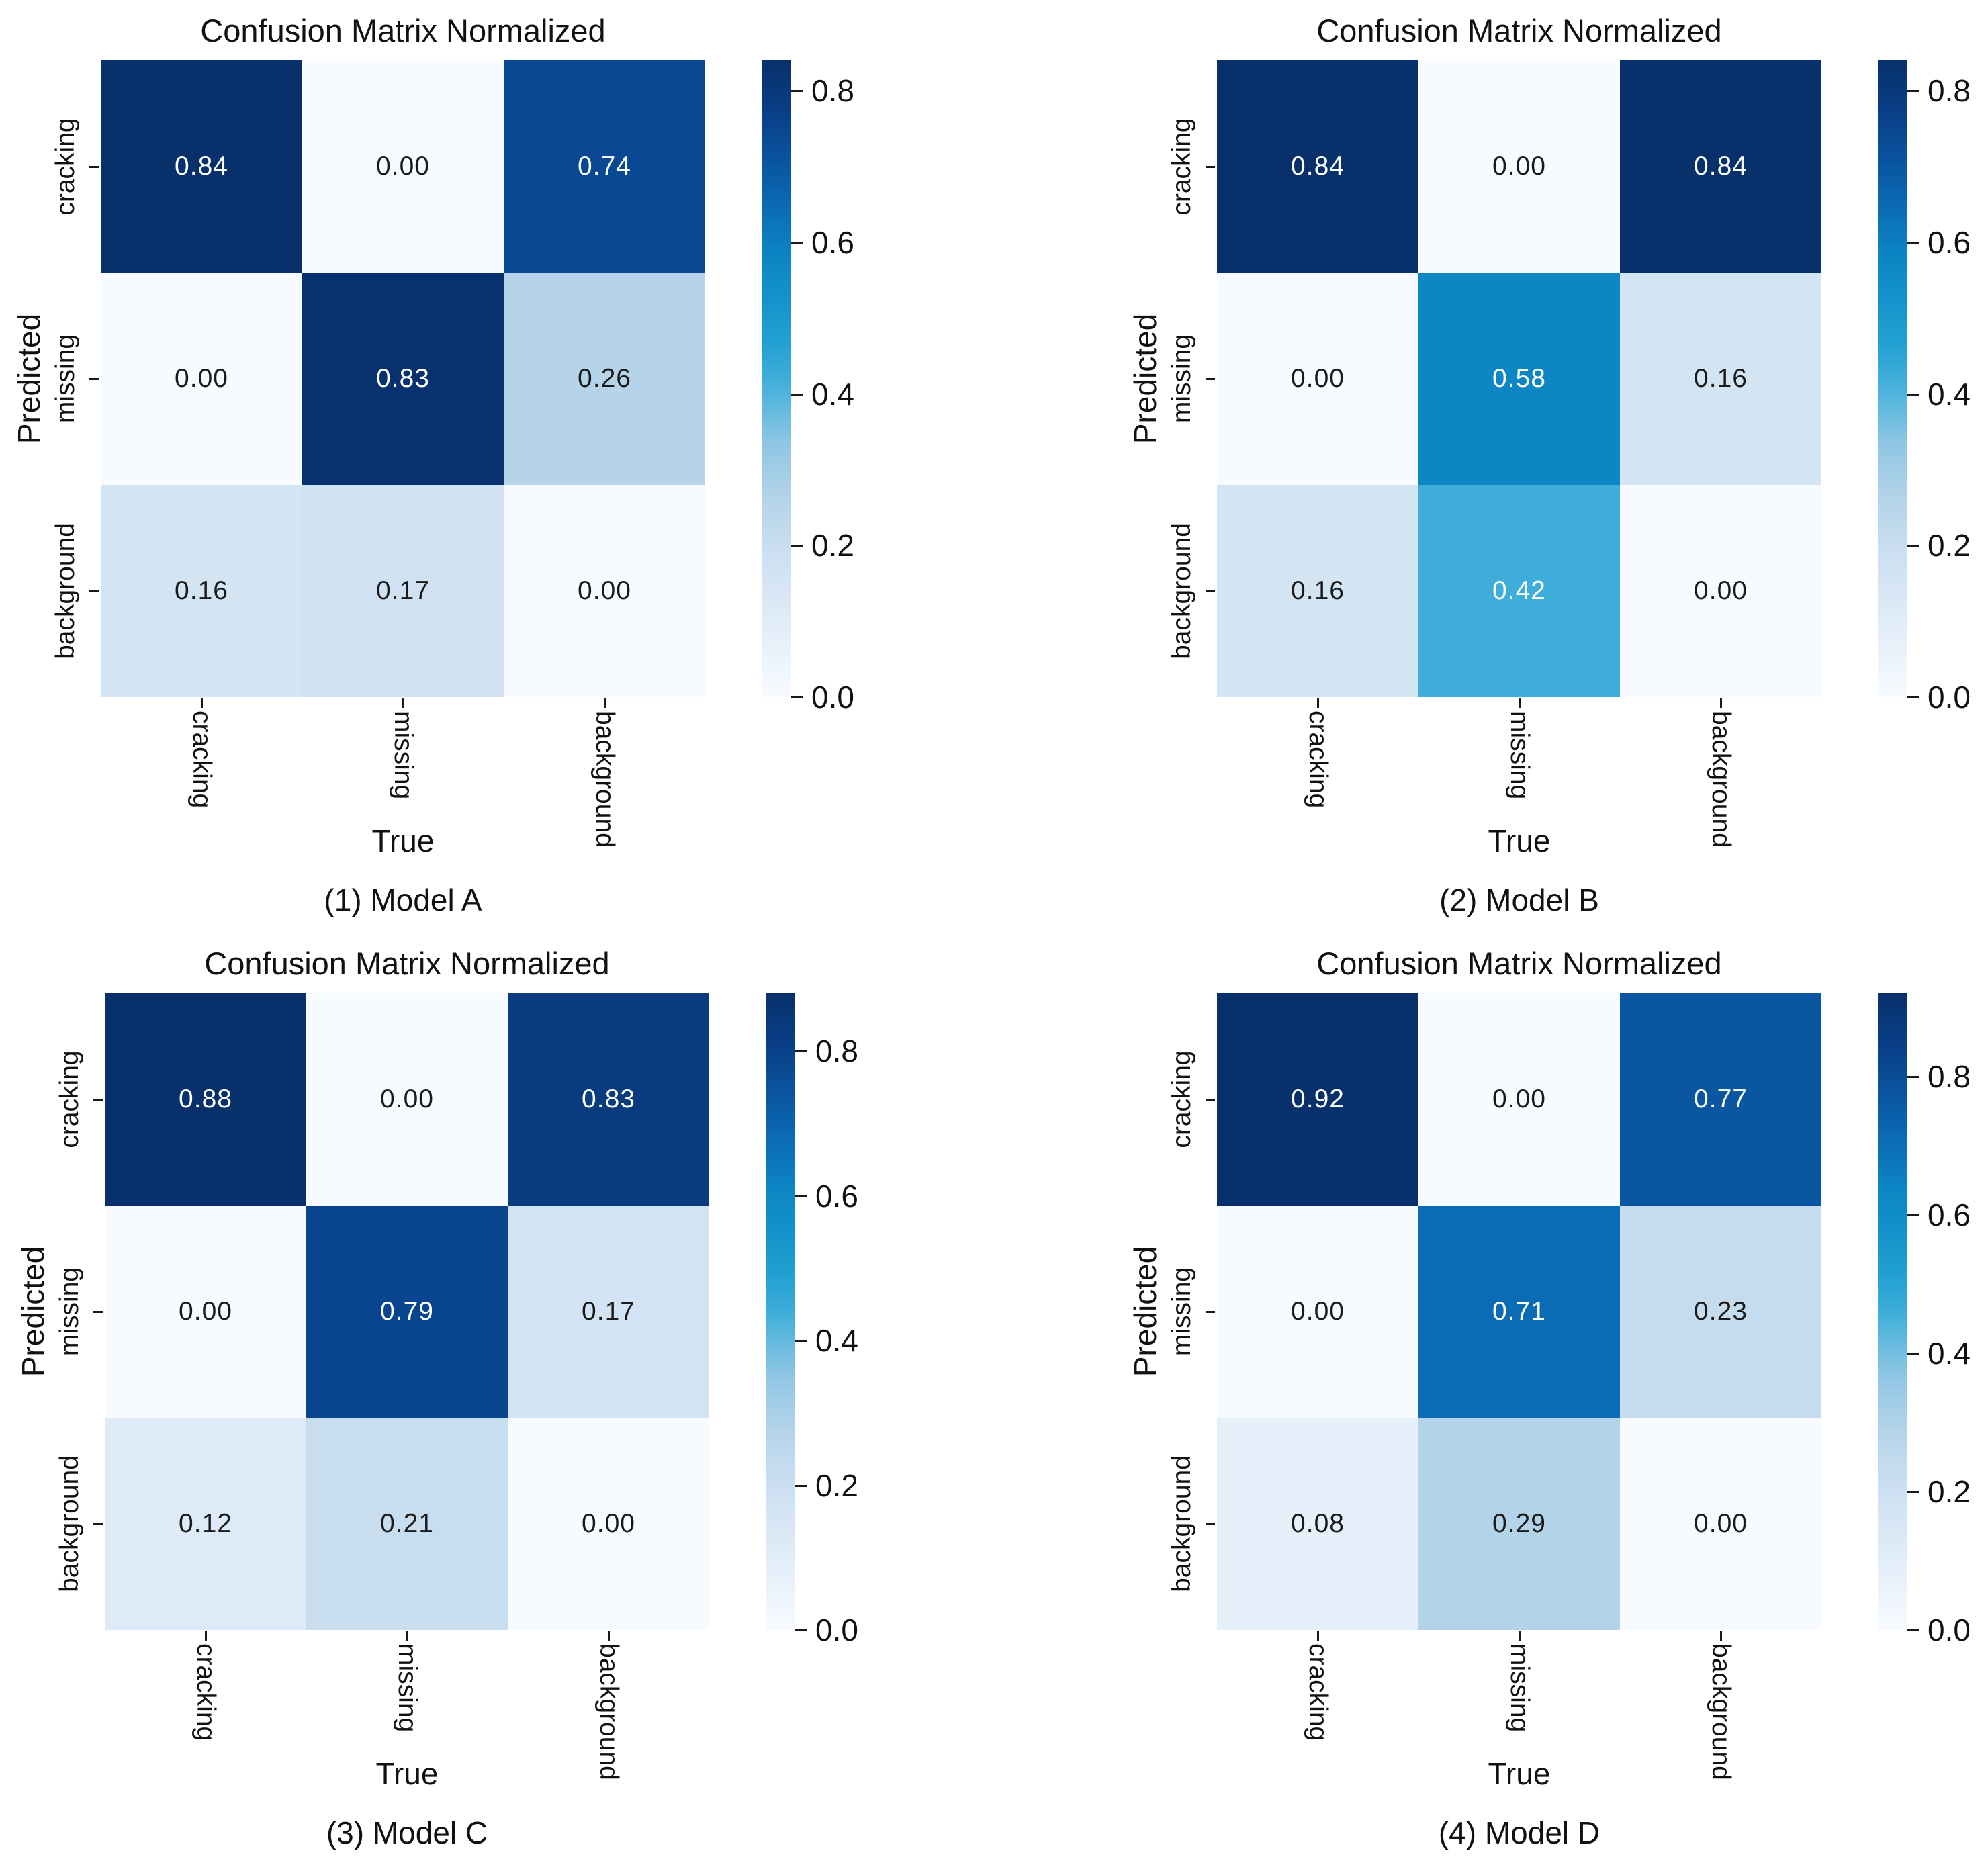 The height and width of the screenshot is (1865, 1988). I want to click on heatmap-cell: 0.77, so click(1721, 1099).